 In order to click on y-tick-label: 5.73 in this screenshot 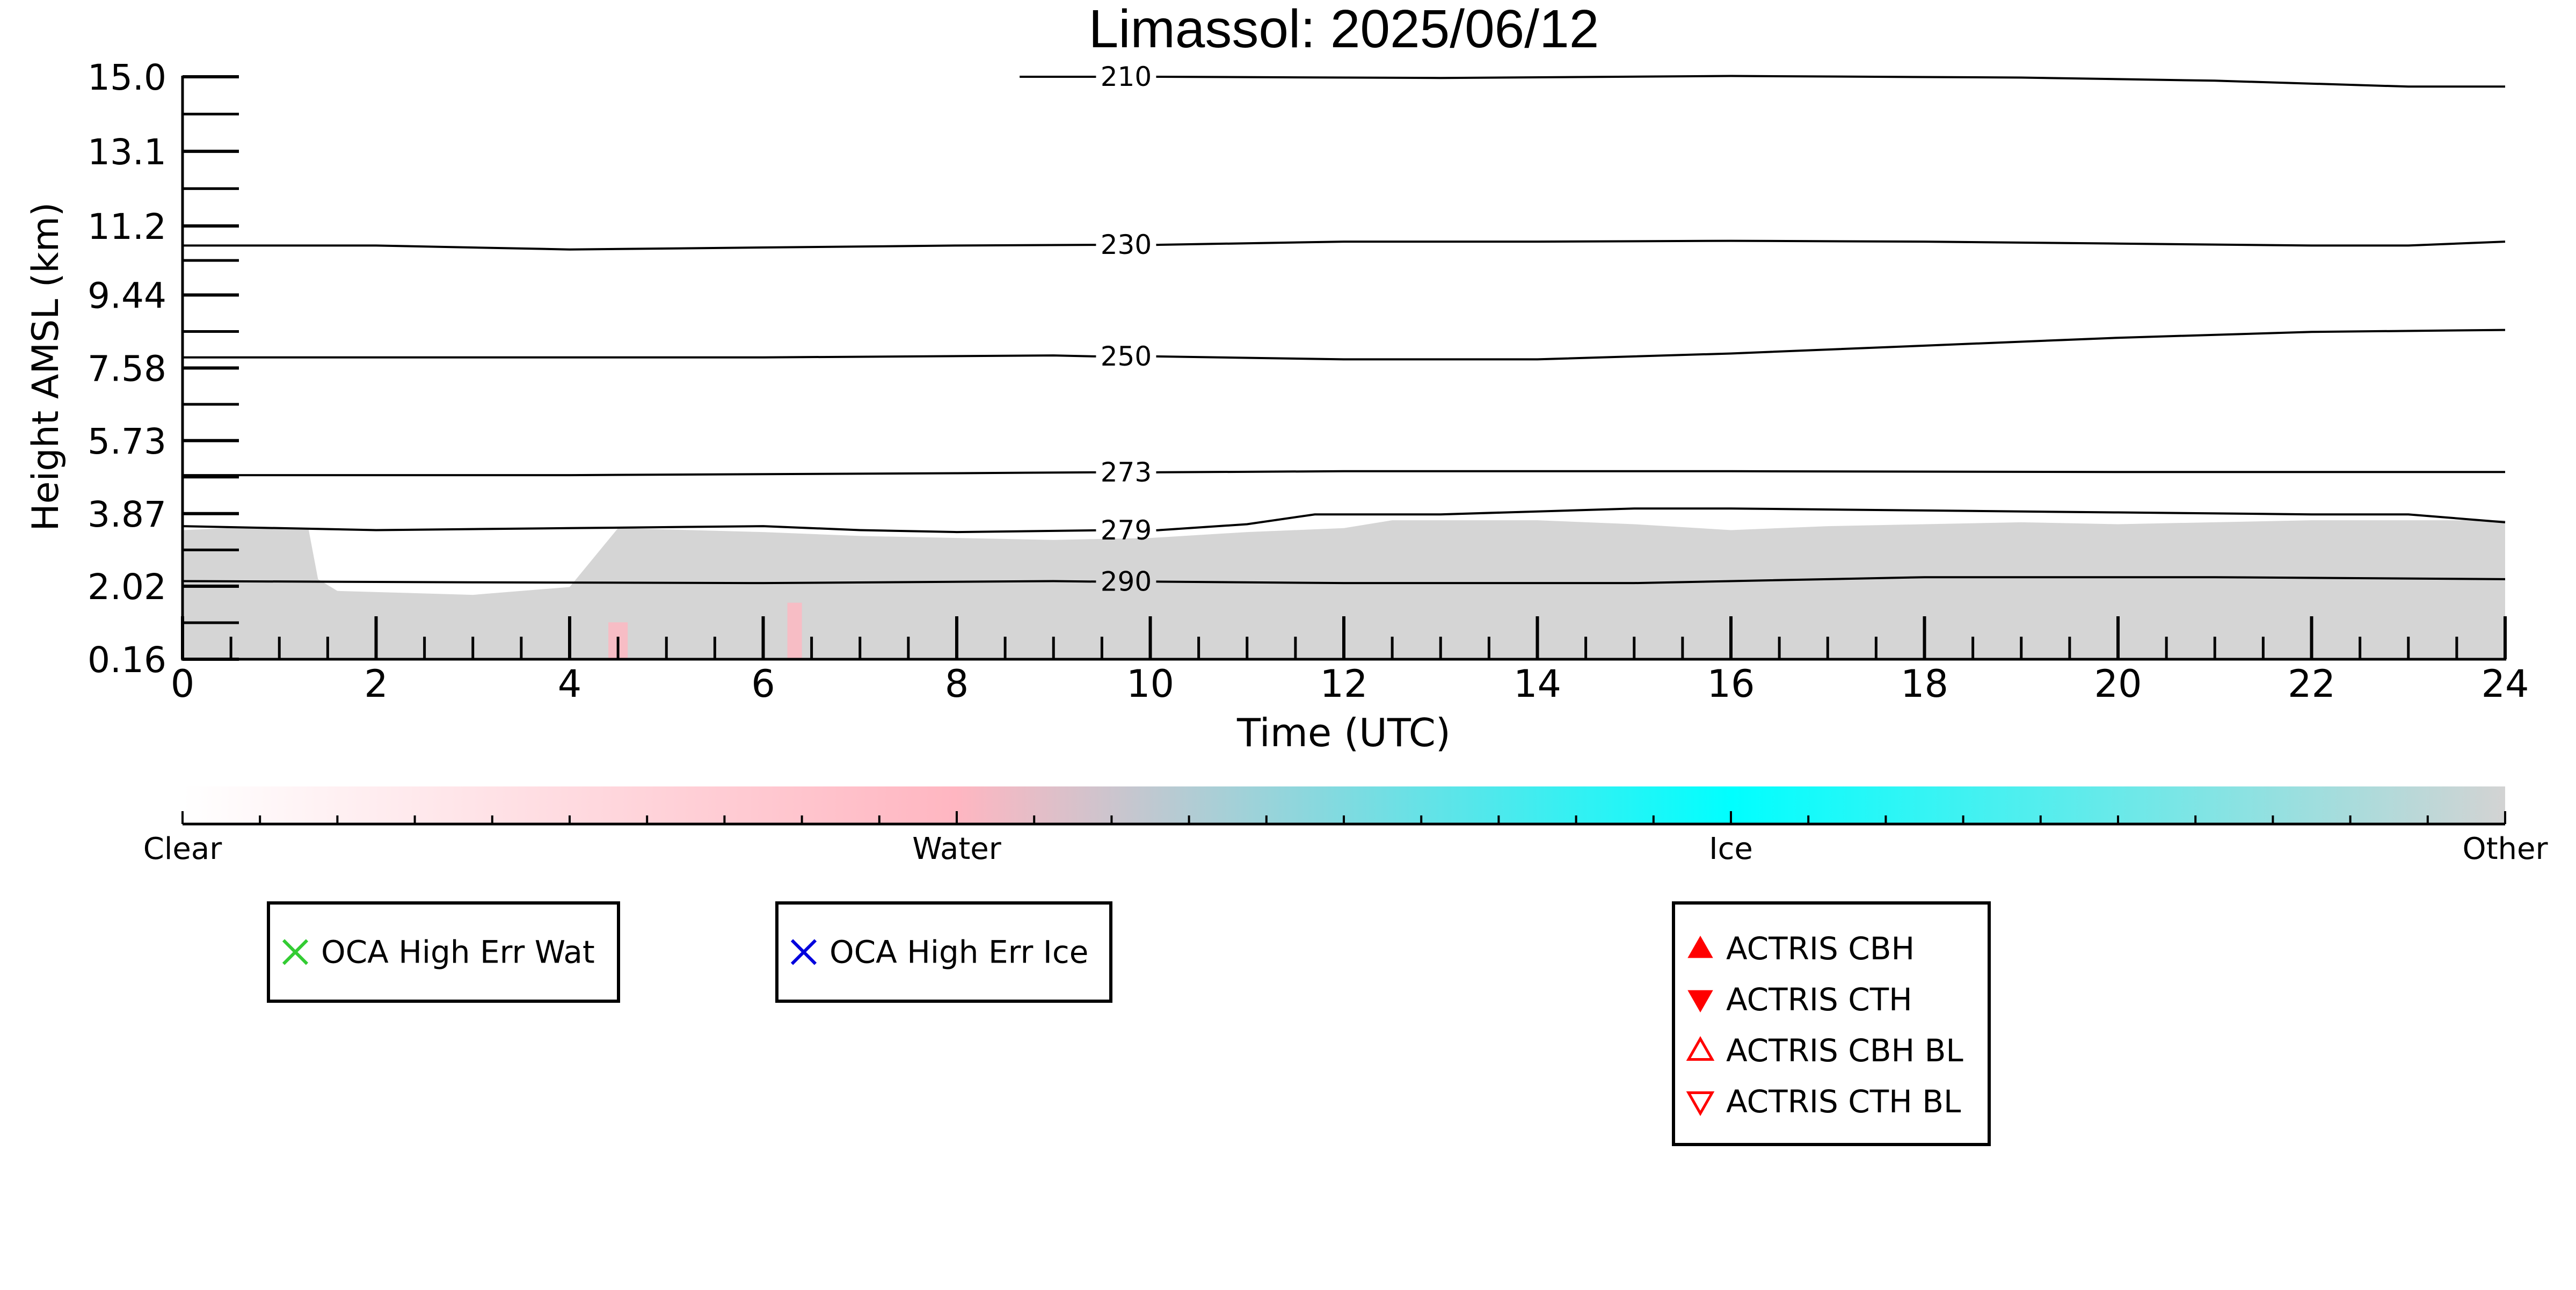, I will do `click(127, 441)`.